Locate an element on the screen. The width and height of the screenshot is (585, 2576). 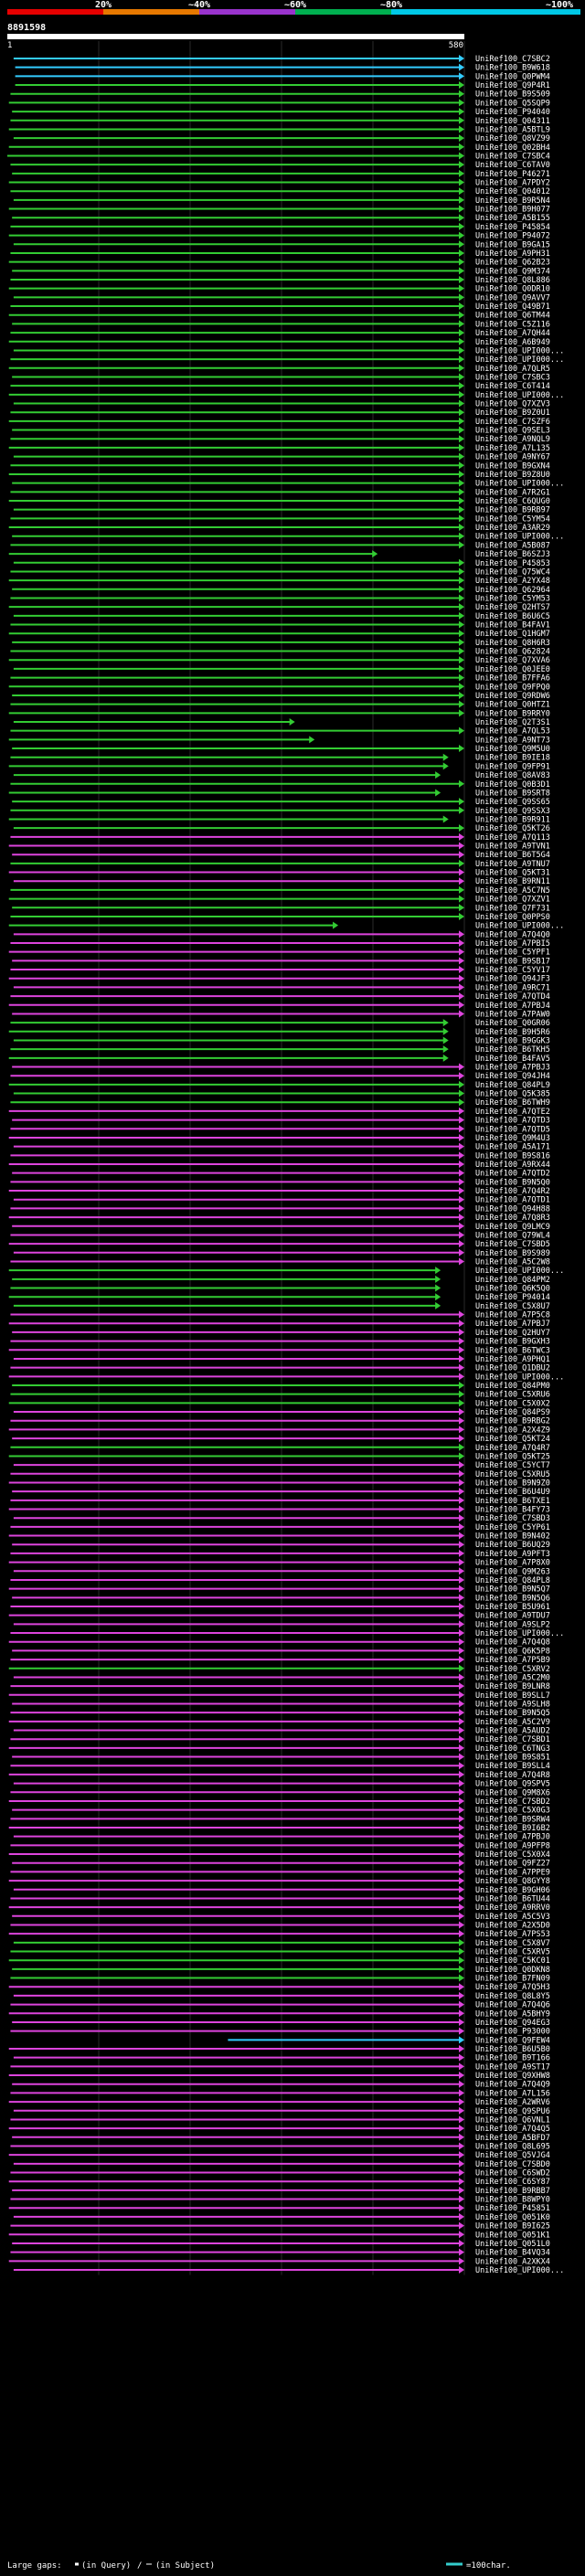
hit-row: UniRef100_Q7F731 is located at coordinates (281, 908).